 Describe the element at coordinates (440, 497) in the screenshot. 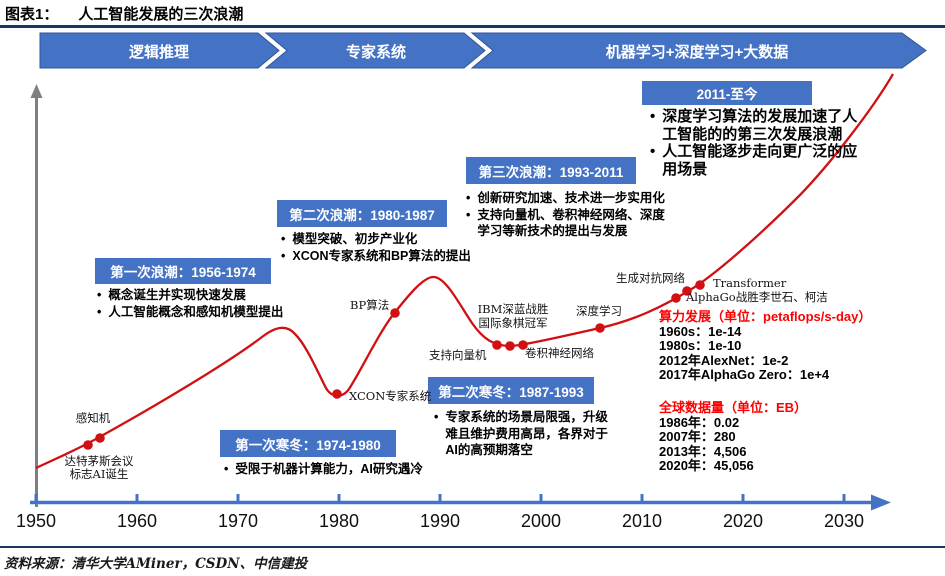

I see `x-axis-ticks` at that location.